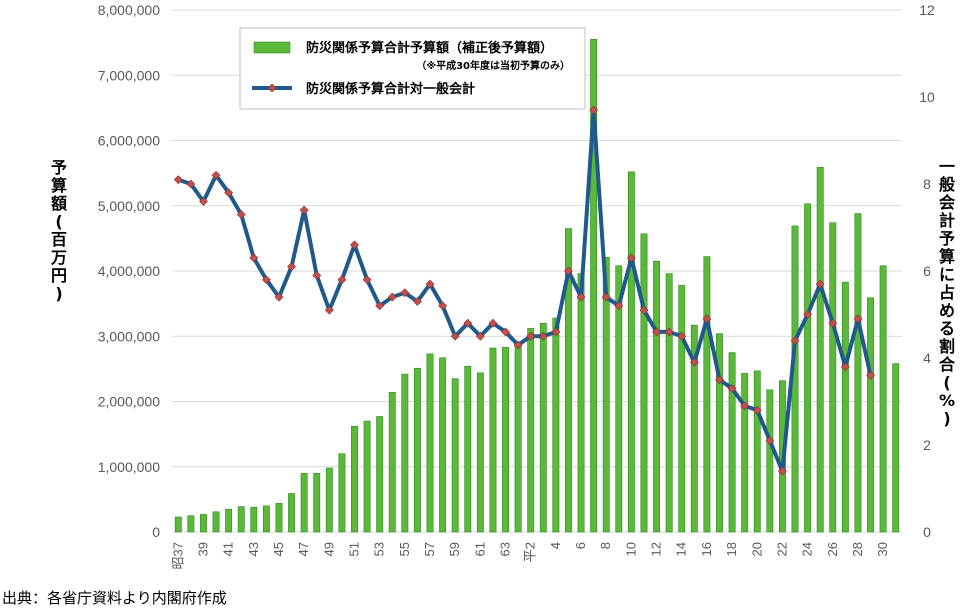 This screenshot has width=963, height=609. I want to click on y-left-tick-label: 1,000,000, so click(129, 467).